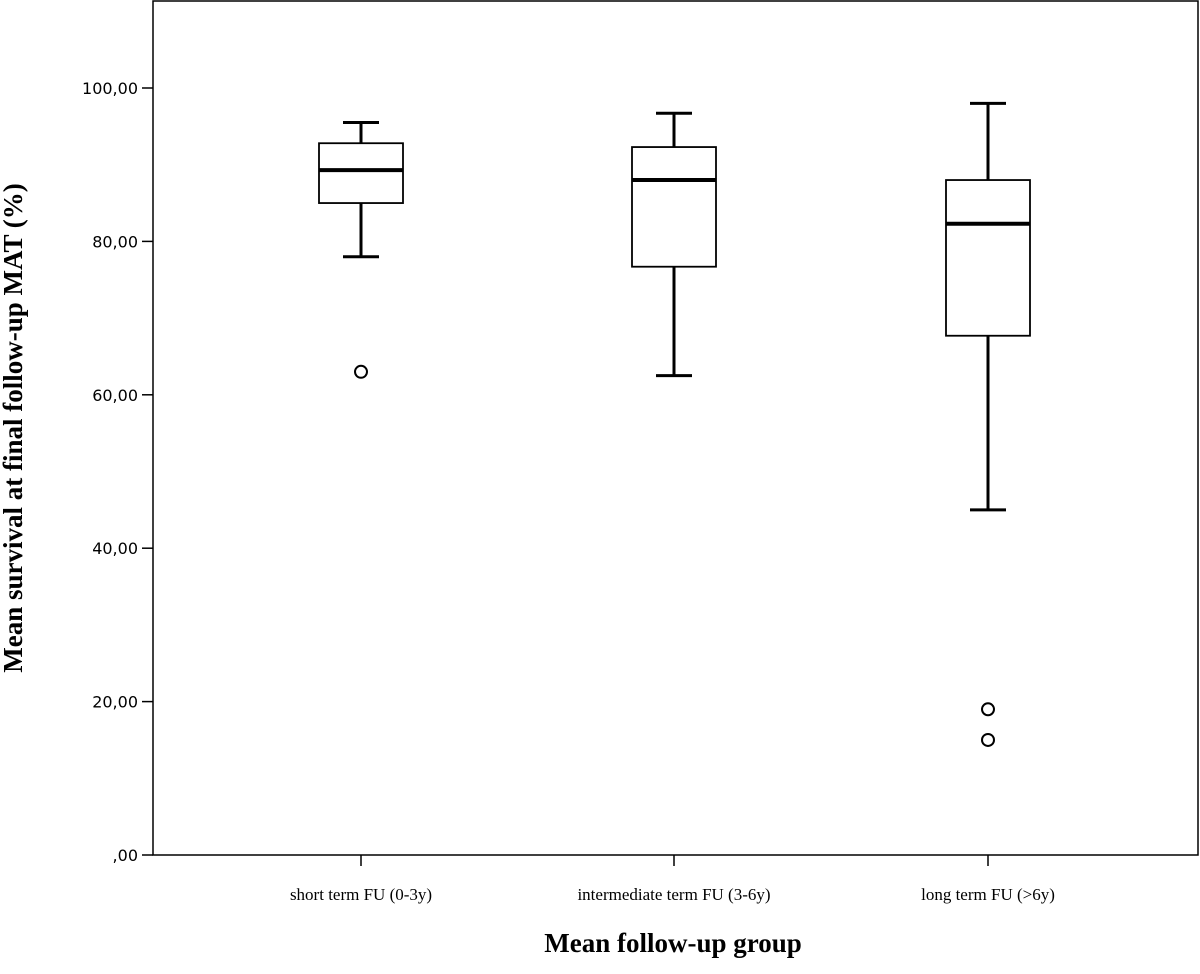 This screenshot has width=1200, height=974. What do you see at coordinates (115, 395) in the screenshot?
I see `y-tick-label: 60,00` at bounding box center [115, 395].